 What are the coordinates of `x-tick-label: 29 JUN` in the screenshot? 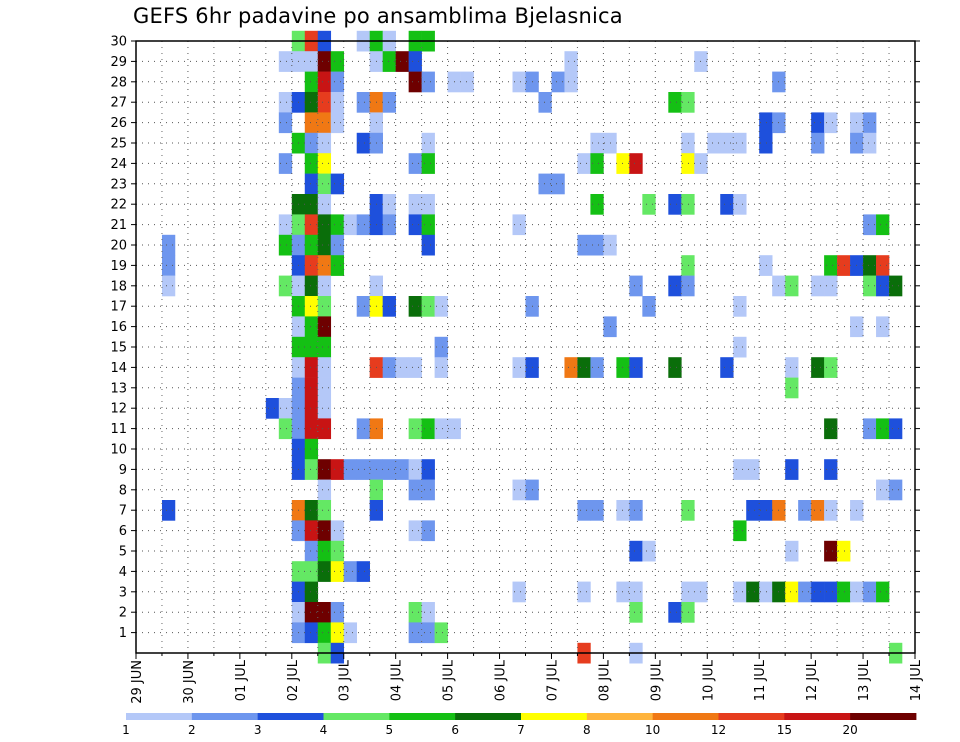 It's located at (137, 682).